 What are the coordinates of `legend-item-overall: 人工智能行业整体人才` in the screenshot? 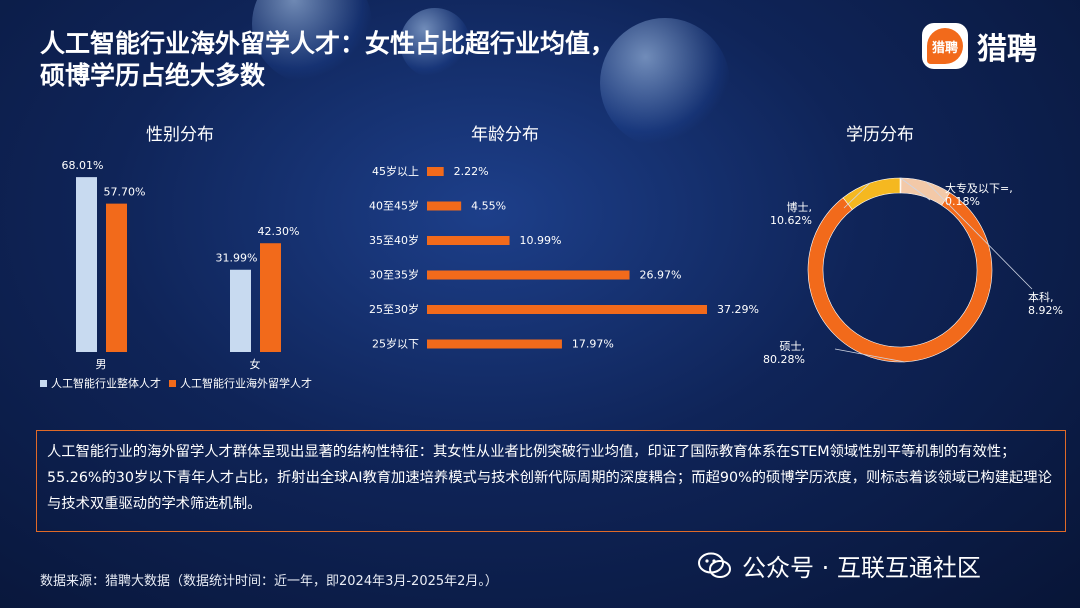 It's located at (100, 383).